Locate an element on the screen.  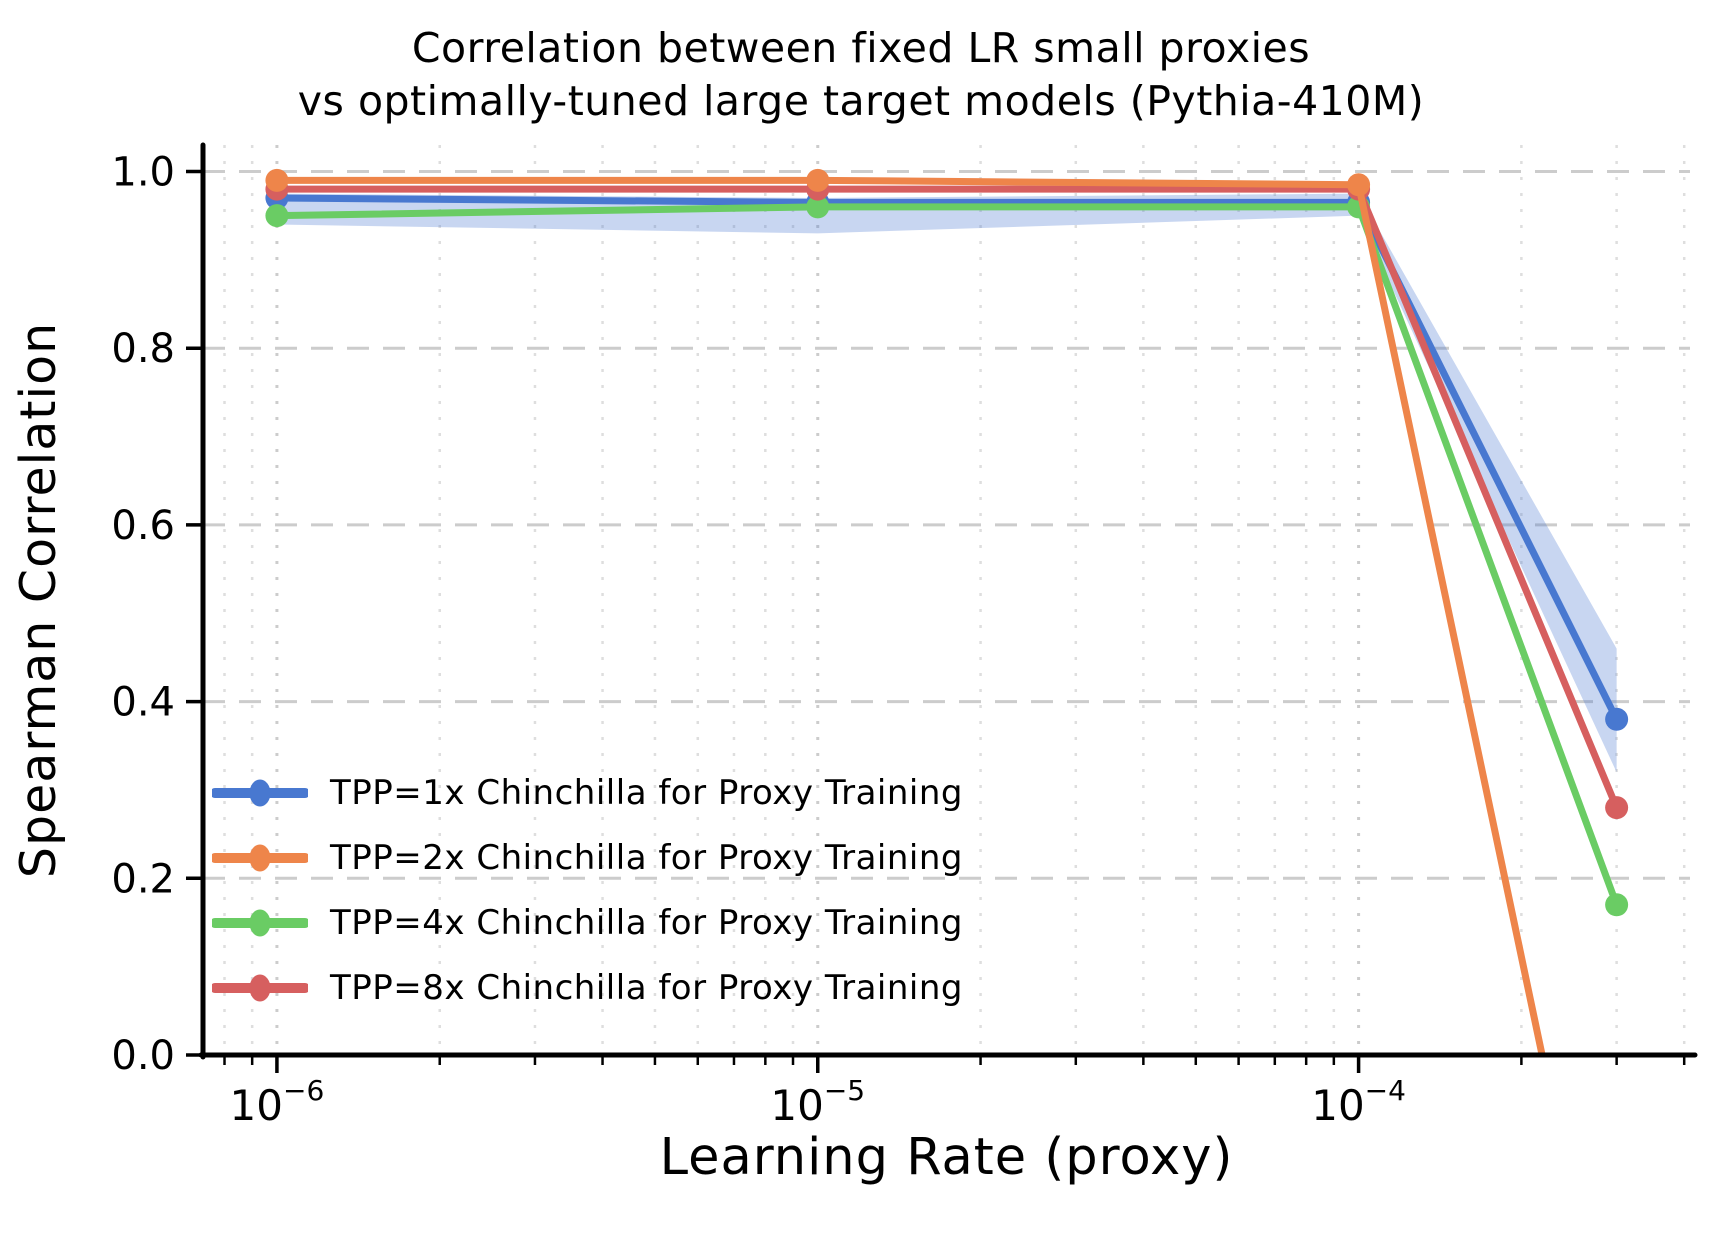
legend-label: TPP=4x Chinchilla for Proxy Training is located at coordinates (646, 922).